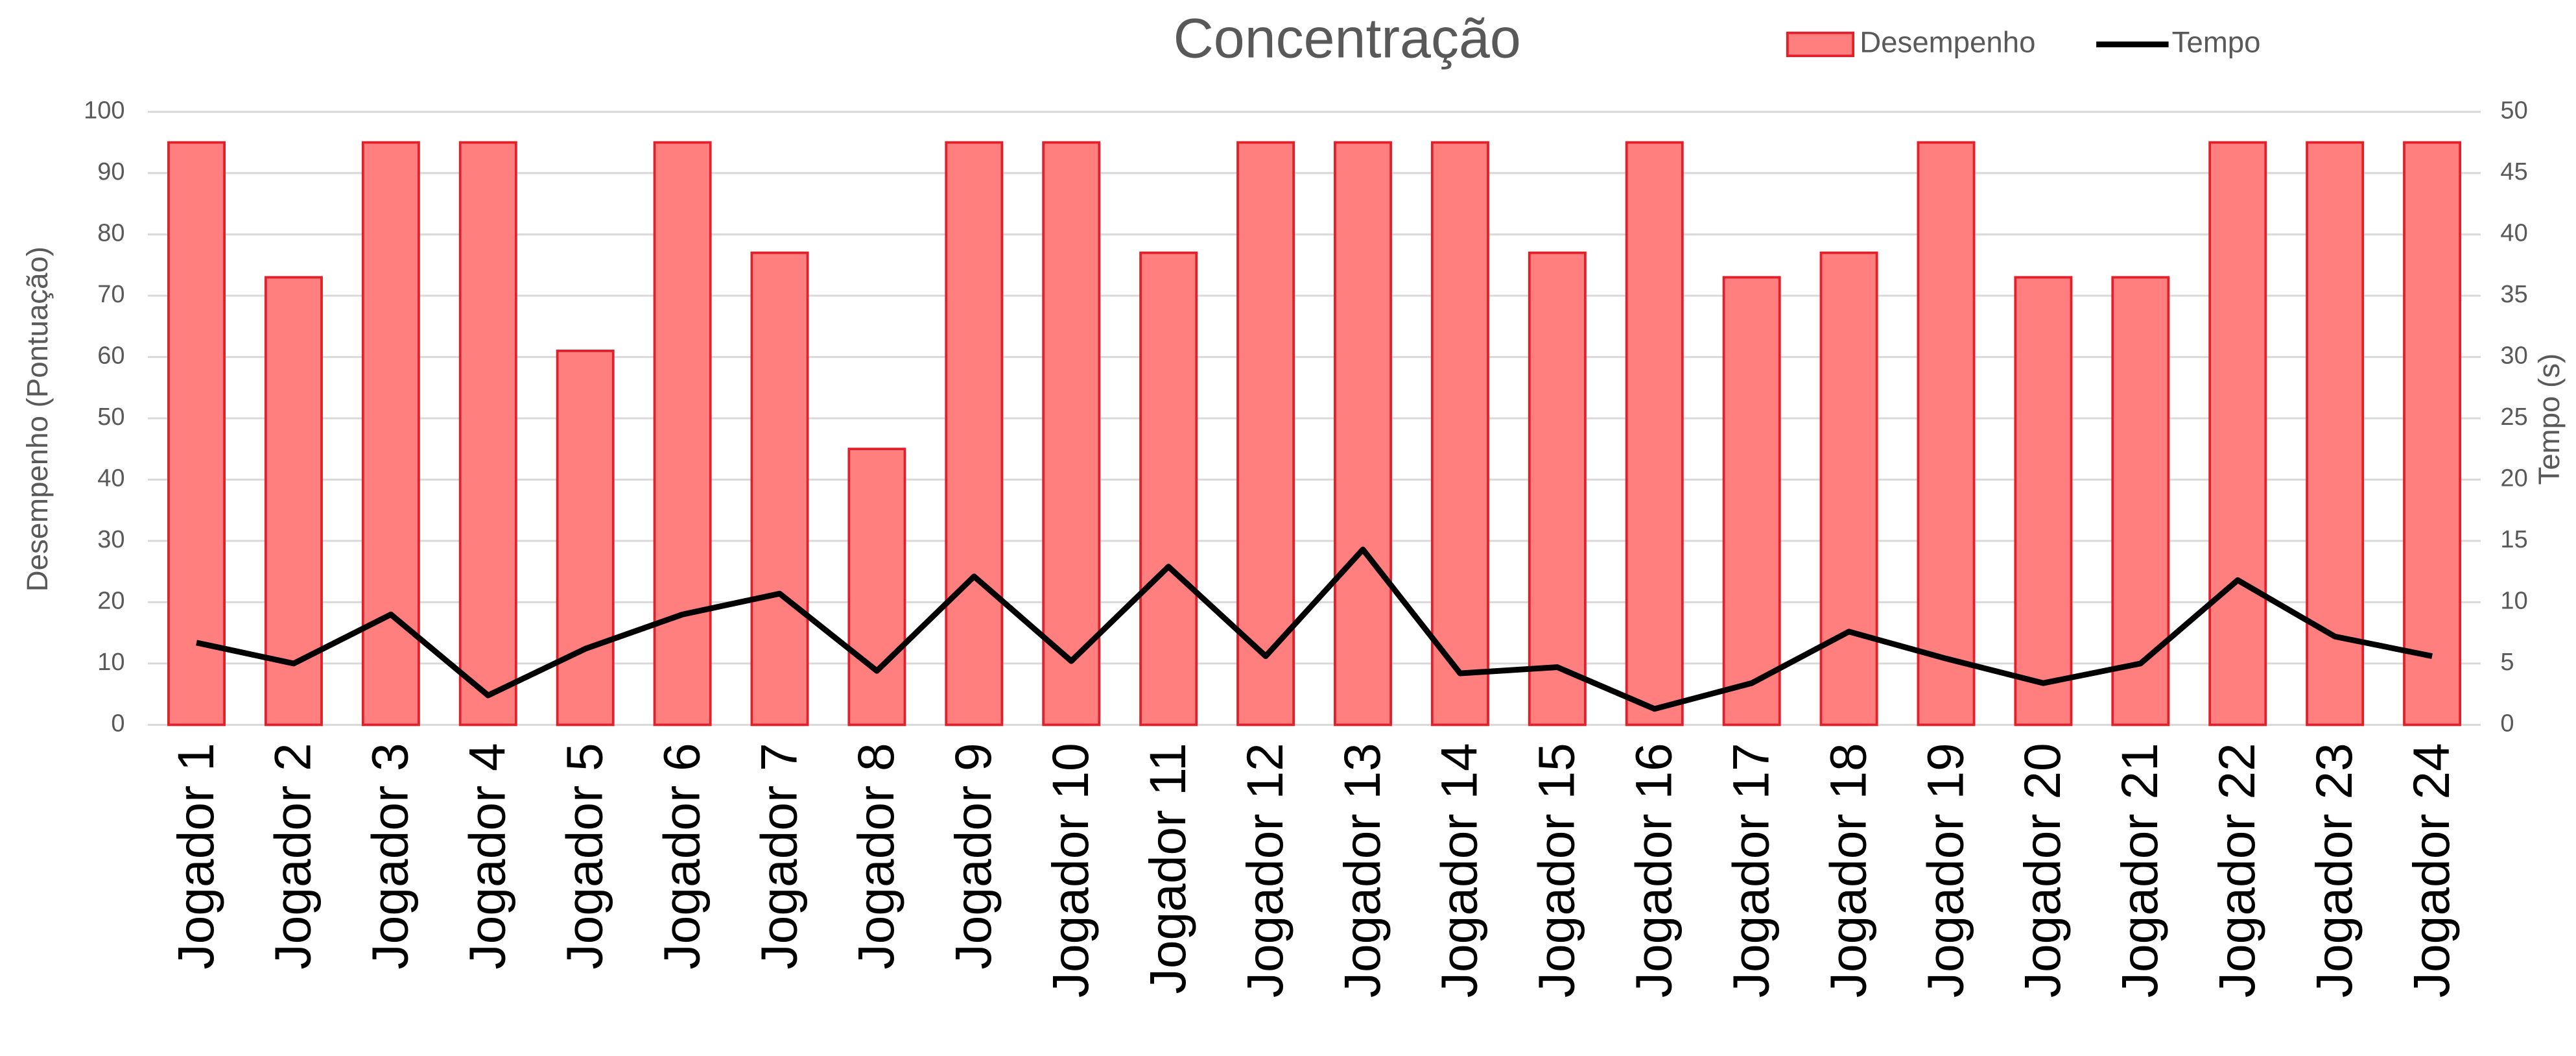 The image size is (2576, 1056). I want to click on x-tick-label: Jogador 11, so click(1167, 868).